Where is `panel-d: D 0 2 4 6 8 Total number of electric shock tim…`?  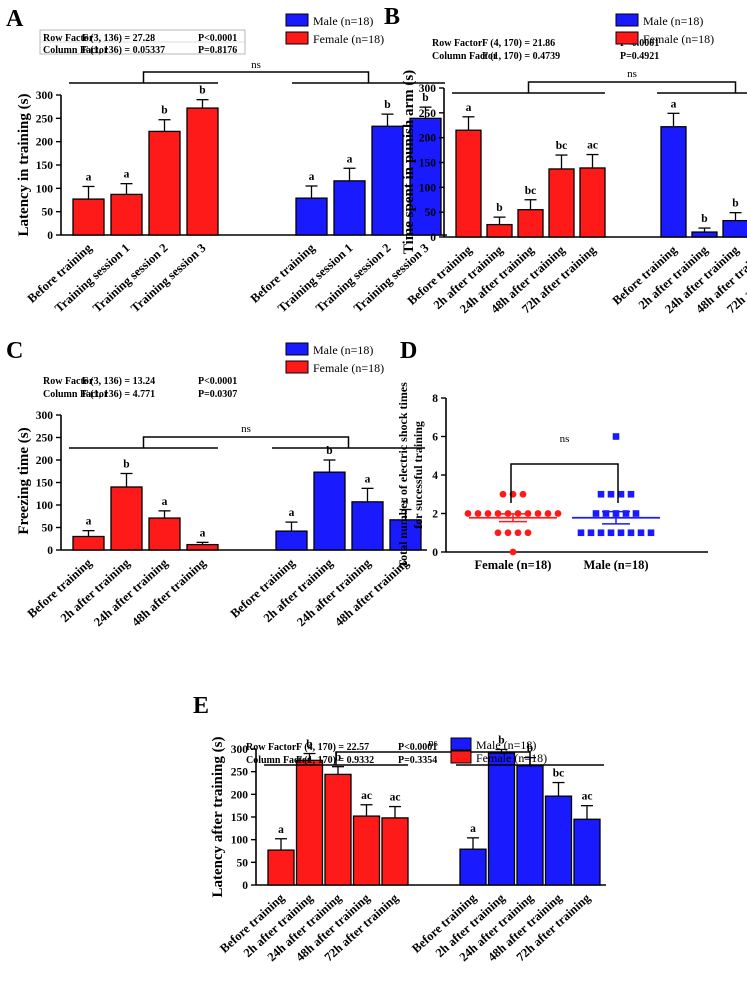 panel-d: D 0 2 4 6 8 Total number of electric shock tim… is located at coordinates (552, 455).